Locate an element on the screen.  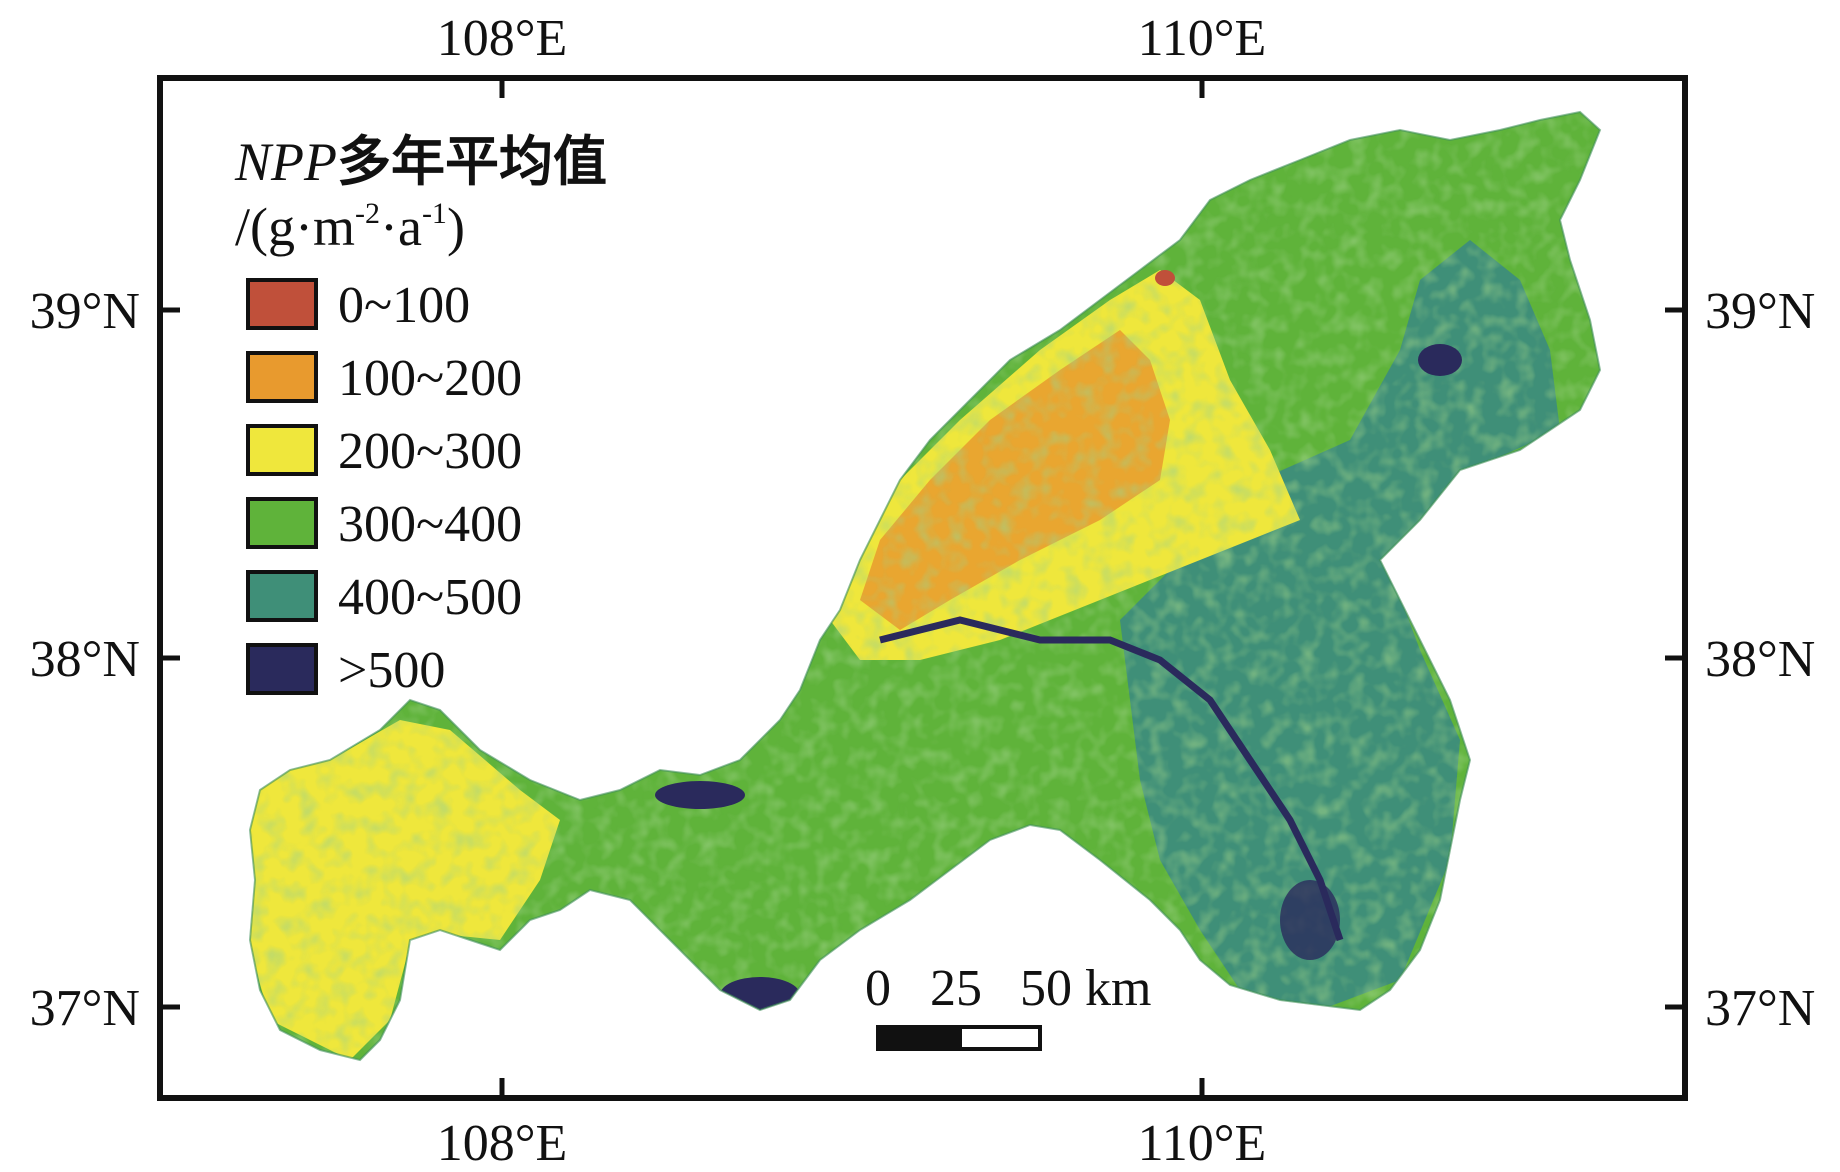
left-tick-label-38: 38°N is located at coordinates (85, 659).